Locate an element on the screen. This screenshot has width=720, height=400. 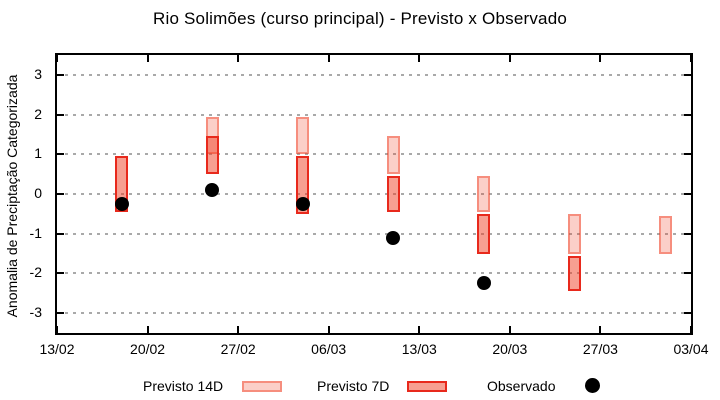
y-tick-label: 0 is located at coordinates (38, 193).